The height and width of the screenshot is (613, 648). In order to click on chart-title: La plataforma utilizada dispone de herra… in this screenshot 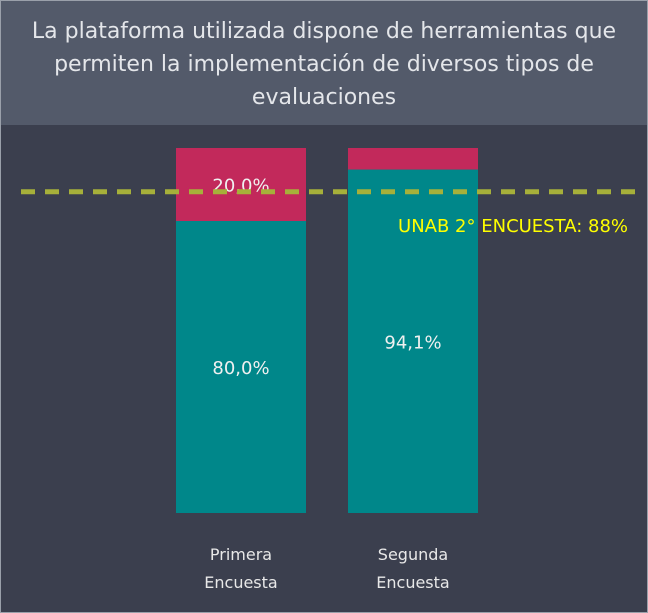, I will do `click(324, 64)`.